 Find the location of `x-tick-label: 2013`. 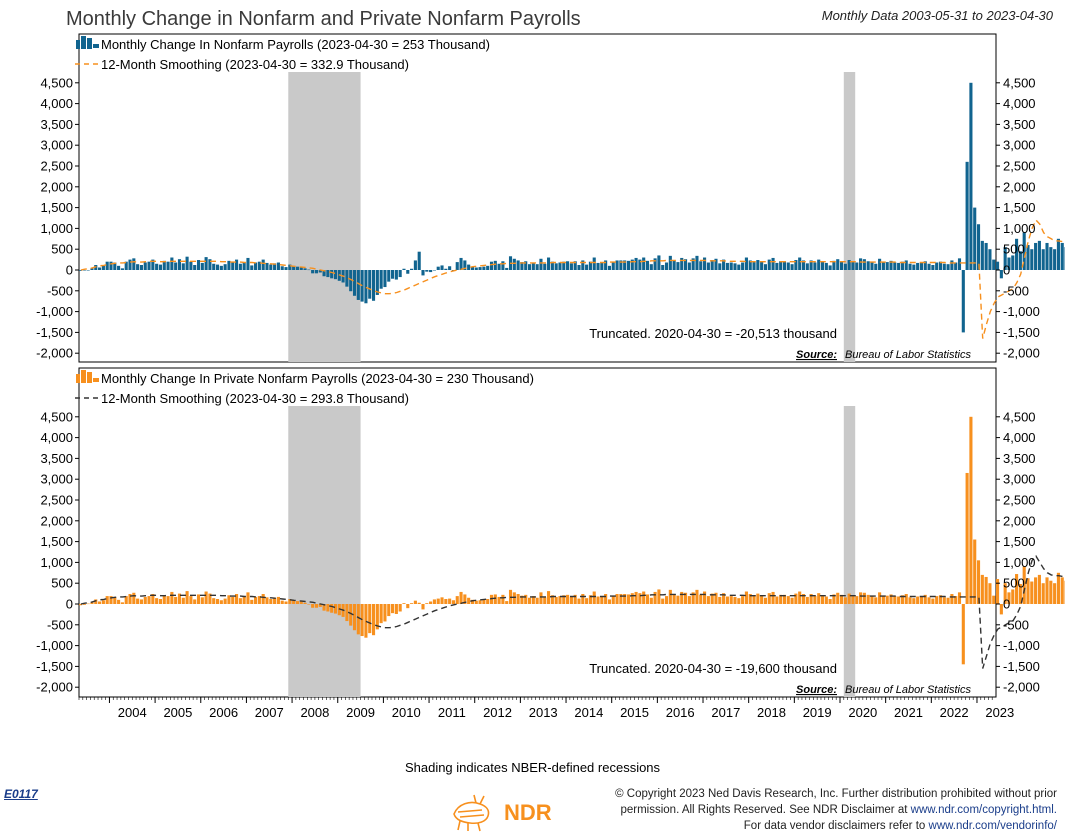

x-tick-label: 2013 is located at coordinates (543, 712).